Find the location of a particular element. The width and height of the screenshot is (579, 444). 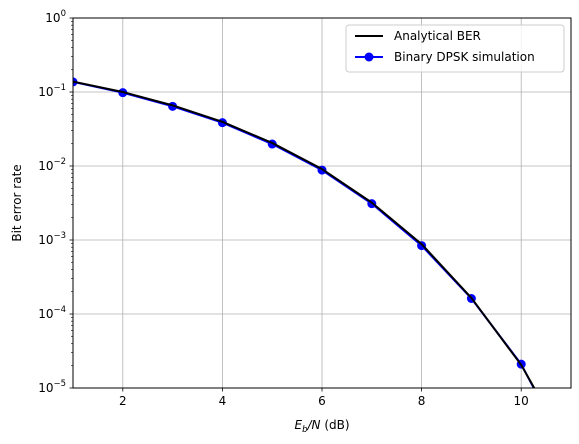

y-tick-exponent: −5 is located at coordinates (59, 384).